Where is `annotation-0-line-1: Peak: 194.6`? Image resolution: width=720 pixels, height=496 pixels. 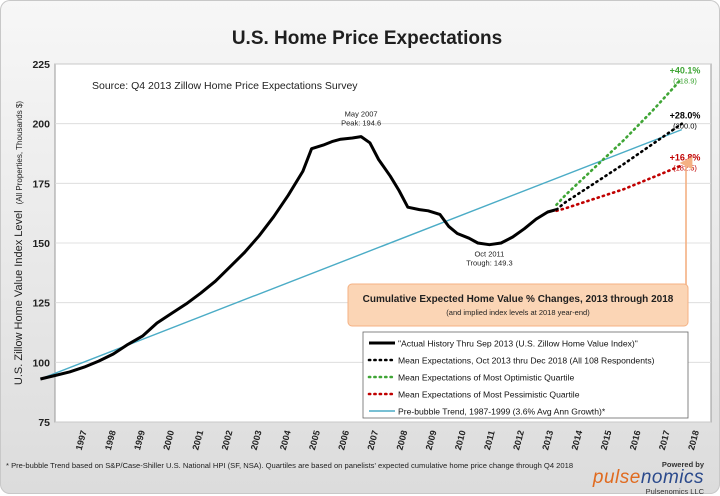
annotation-0-line-1: Peak: 194.6 is located at coordinates (361, 123).